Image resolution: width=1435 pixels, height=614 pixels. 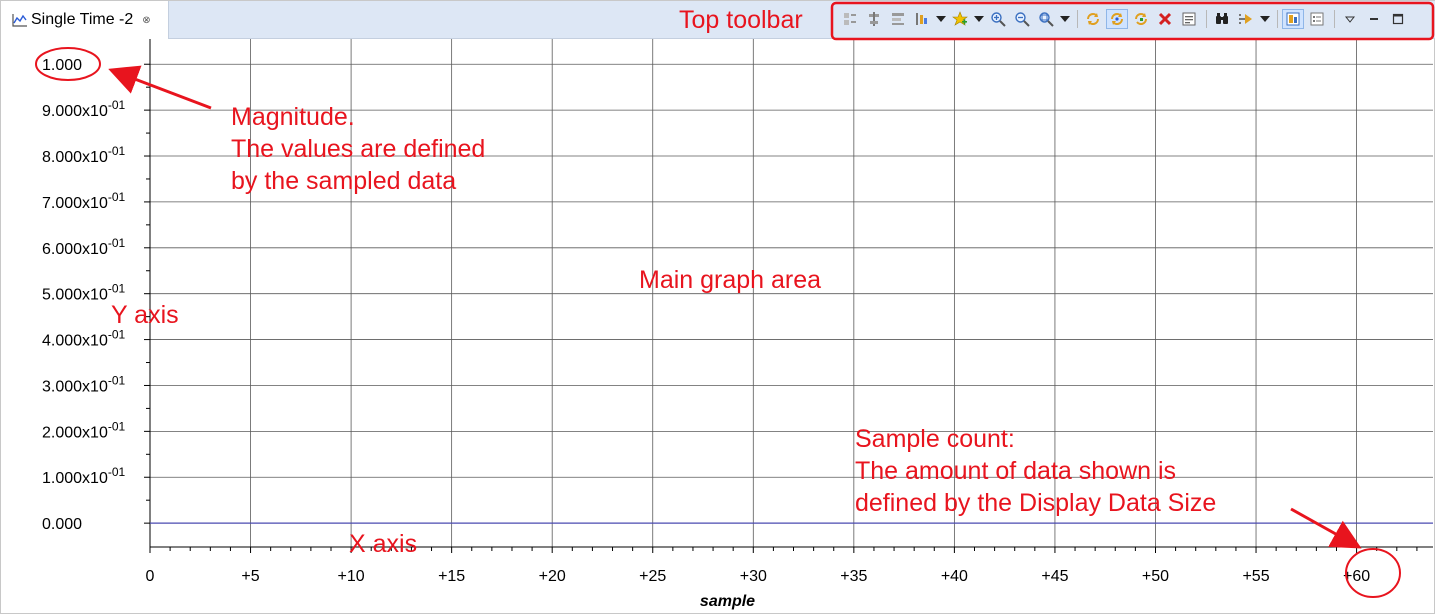 I want to click on maximize-icon, so click(x=1398, y=19).